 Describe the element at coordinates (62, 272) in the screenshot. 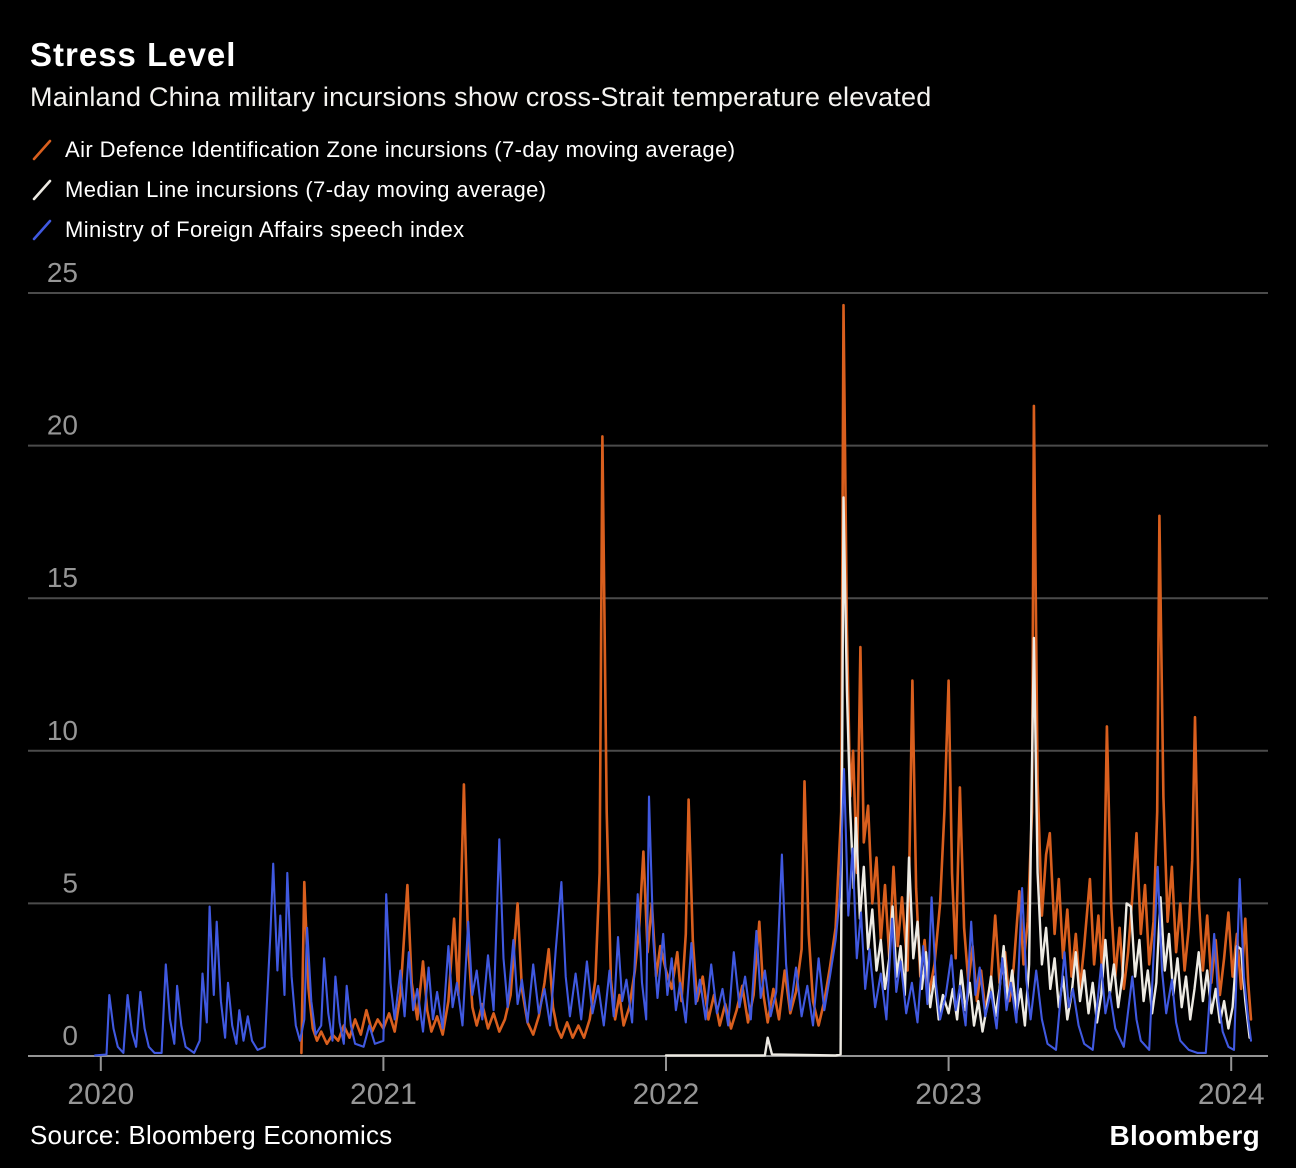

I see `y-tick-label: 25` at that location.